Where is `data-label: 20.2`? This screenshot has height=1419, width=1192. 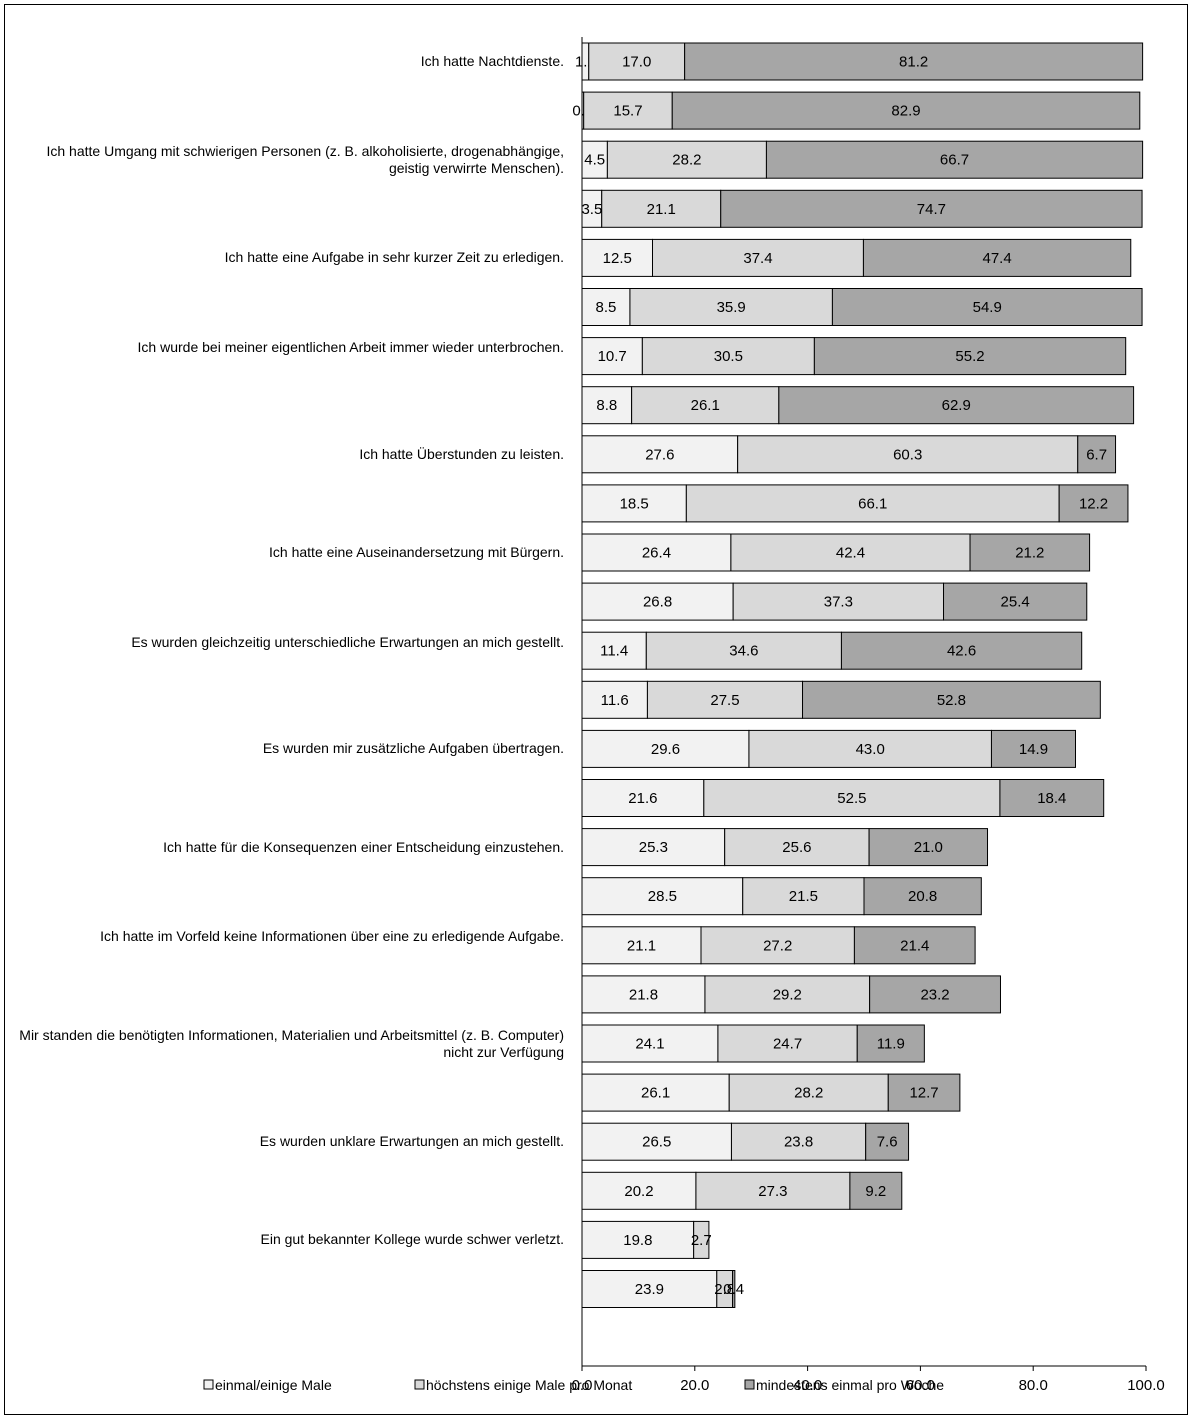
data-label: 20.2 is located at coordinates (638, 1191).